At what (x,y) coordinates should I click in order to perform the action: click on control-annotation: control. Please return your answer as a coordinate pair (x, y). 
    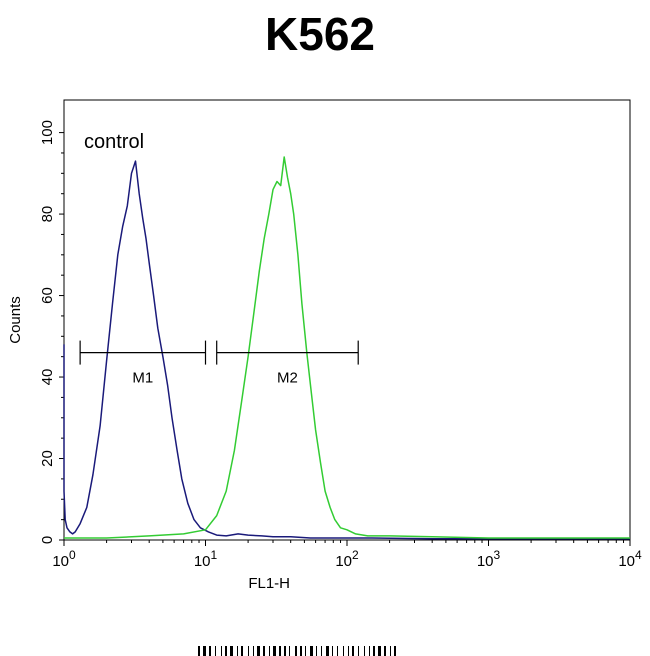
    Looking at the image, I should click on (114, 142).